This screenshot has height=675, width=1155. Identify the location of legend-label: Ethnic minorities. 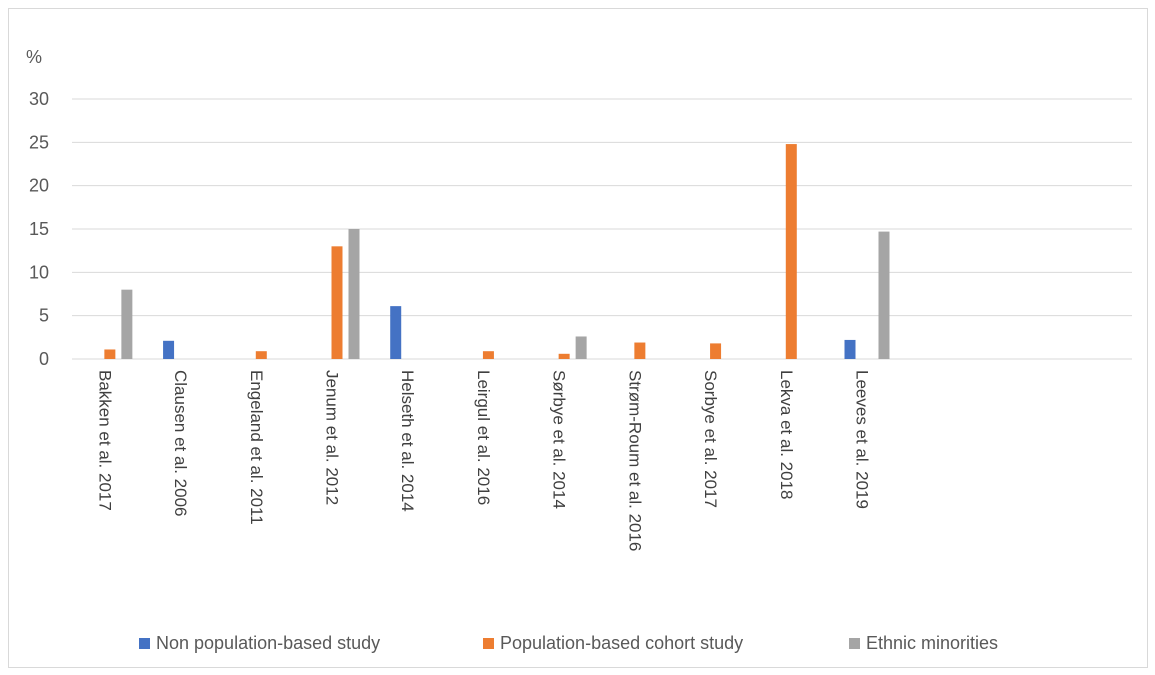
(932, 643).